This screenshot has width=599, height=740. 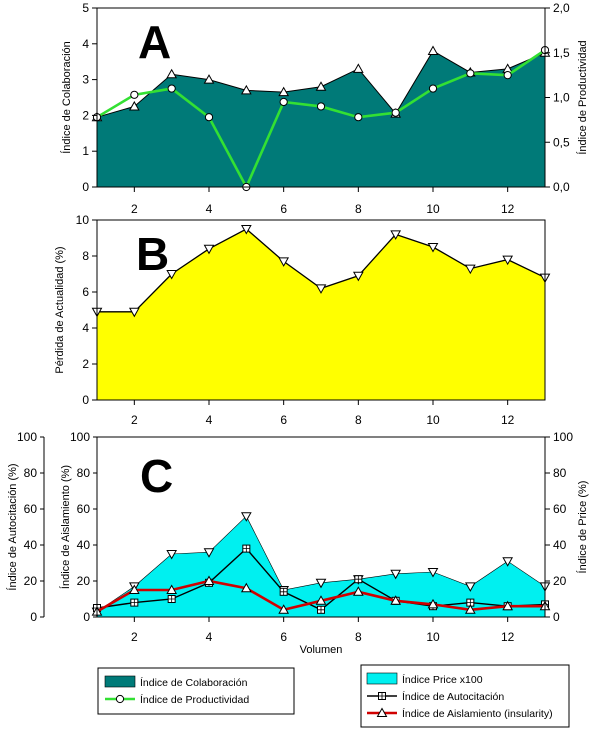 I want to click on panel-c-right-tick-label: 40, so click(x=560, y=545).